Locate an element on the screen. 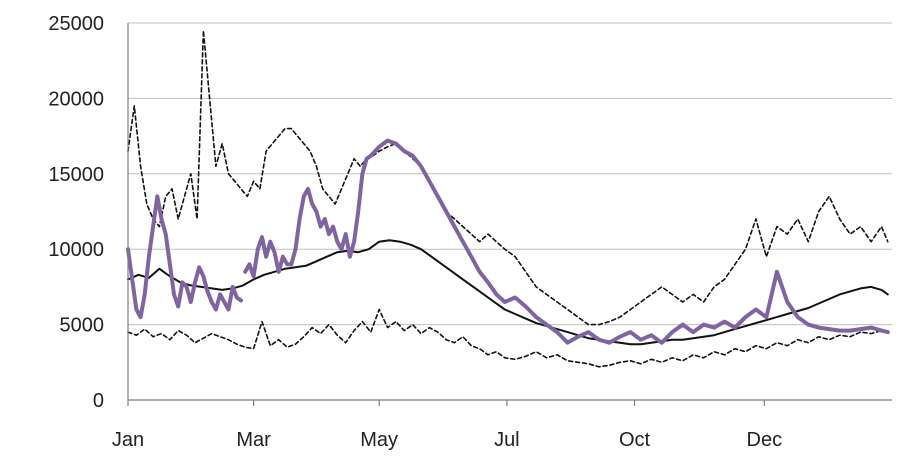 This screenshot has width=912, height=457. y-tick-label: 10000 is located at coordinates (76, 250).